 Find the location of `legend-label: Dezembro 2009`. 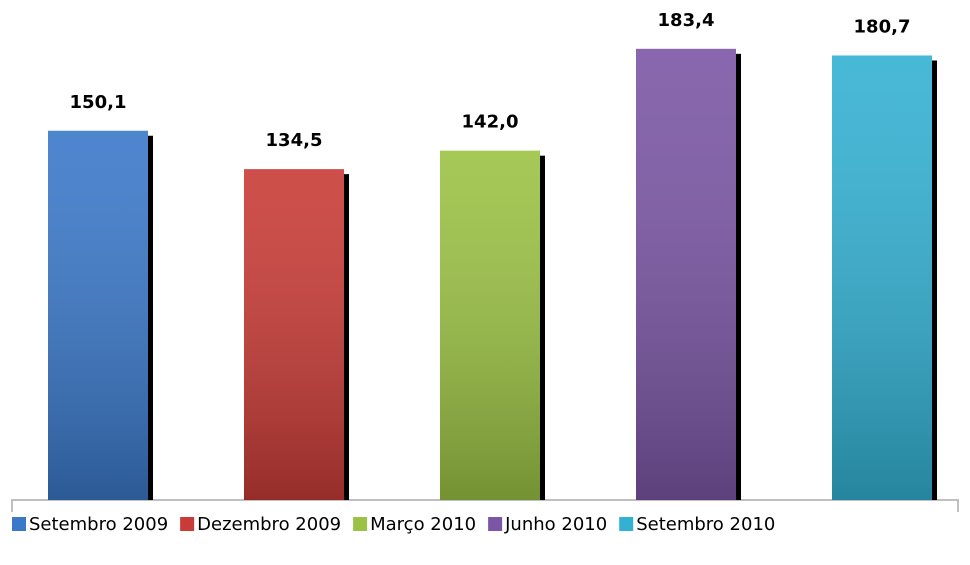

legend-label: Dezembro 2009 is located at coordinates (269, 524).